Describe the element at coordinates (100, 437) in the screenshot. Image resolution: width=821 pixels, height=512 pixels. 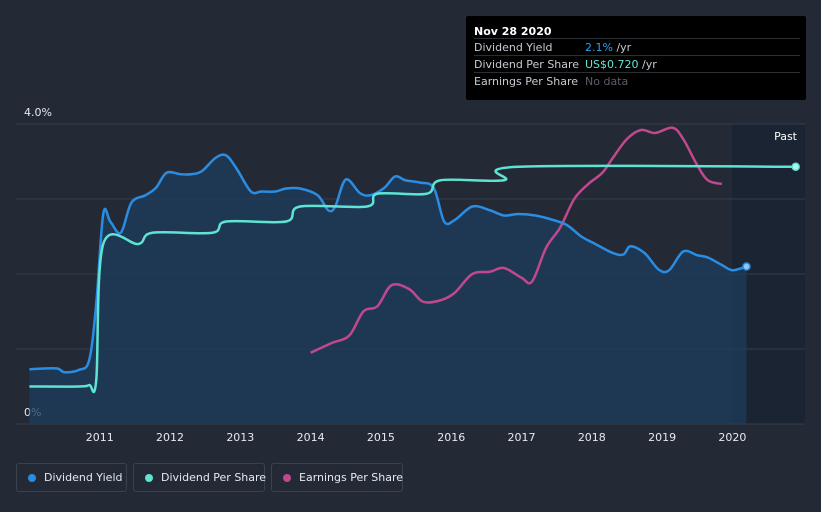
I see `x-tick-label: 2011` at that location.